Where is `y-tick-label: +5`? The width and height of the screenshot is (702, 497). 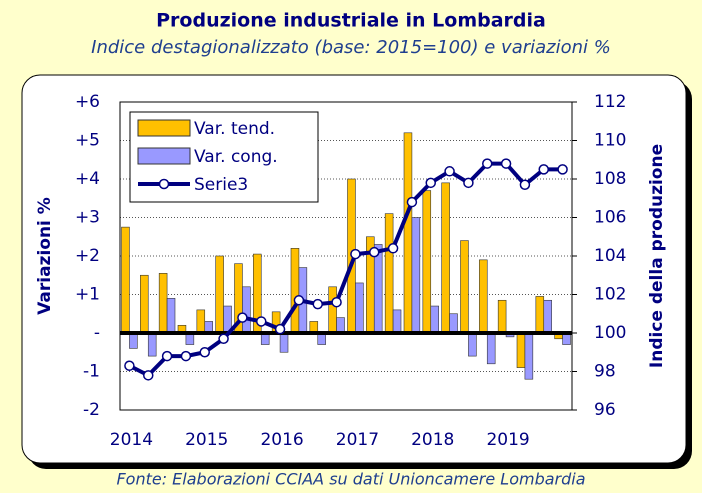
y-tick-label: +5 is located at coordinates (87, 141).